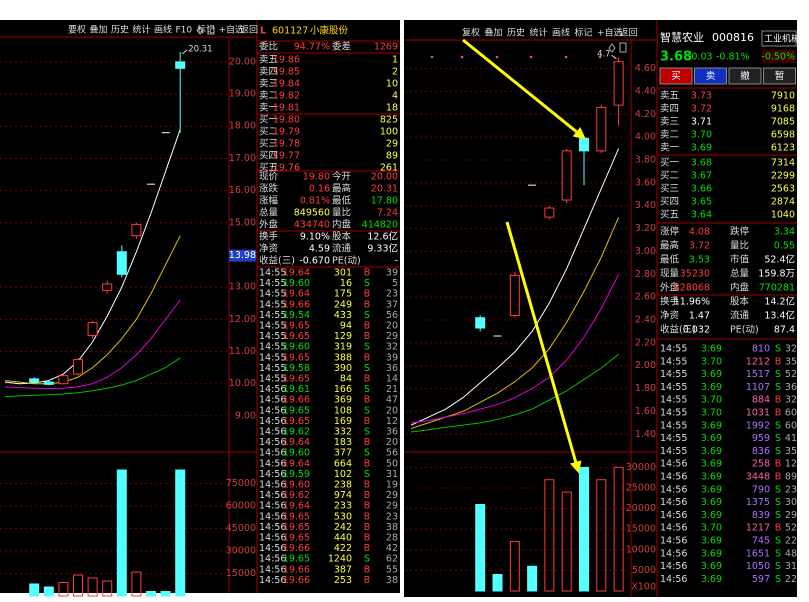 The height and width of the screenshot is (602, 809). Describe the element at coordinates (670, 316) in the screenshot. I see `stat-label: 净资` at that location.